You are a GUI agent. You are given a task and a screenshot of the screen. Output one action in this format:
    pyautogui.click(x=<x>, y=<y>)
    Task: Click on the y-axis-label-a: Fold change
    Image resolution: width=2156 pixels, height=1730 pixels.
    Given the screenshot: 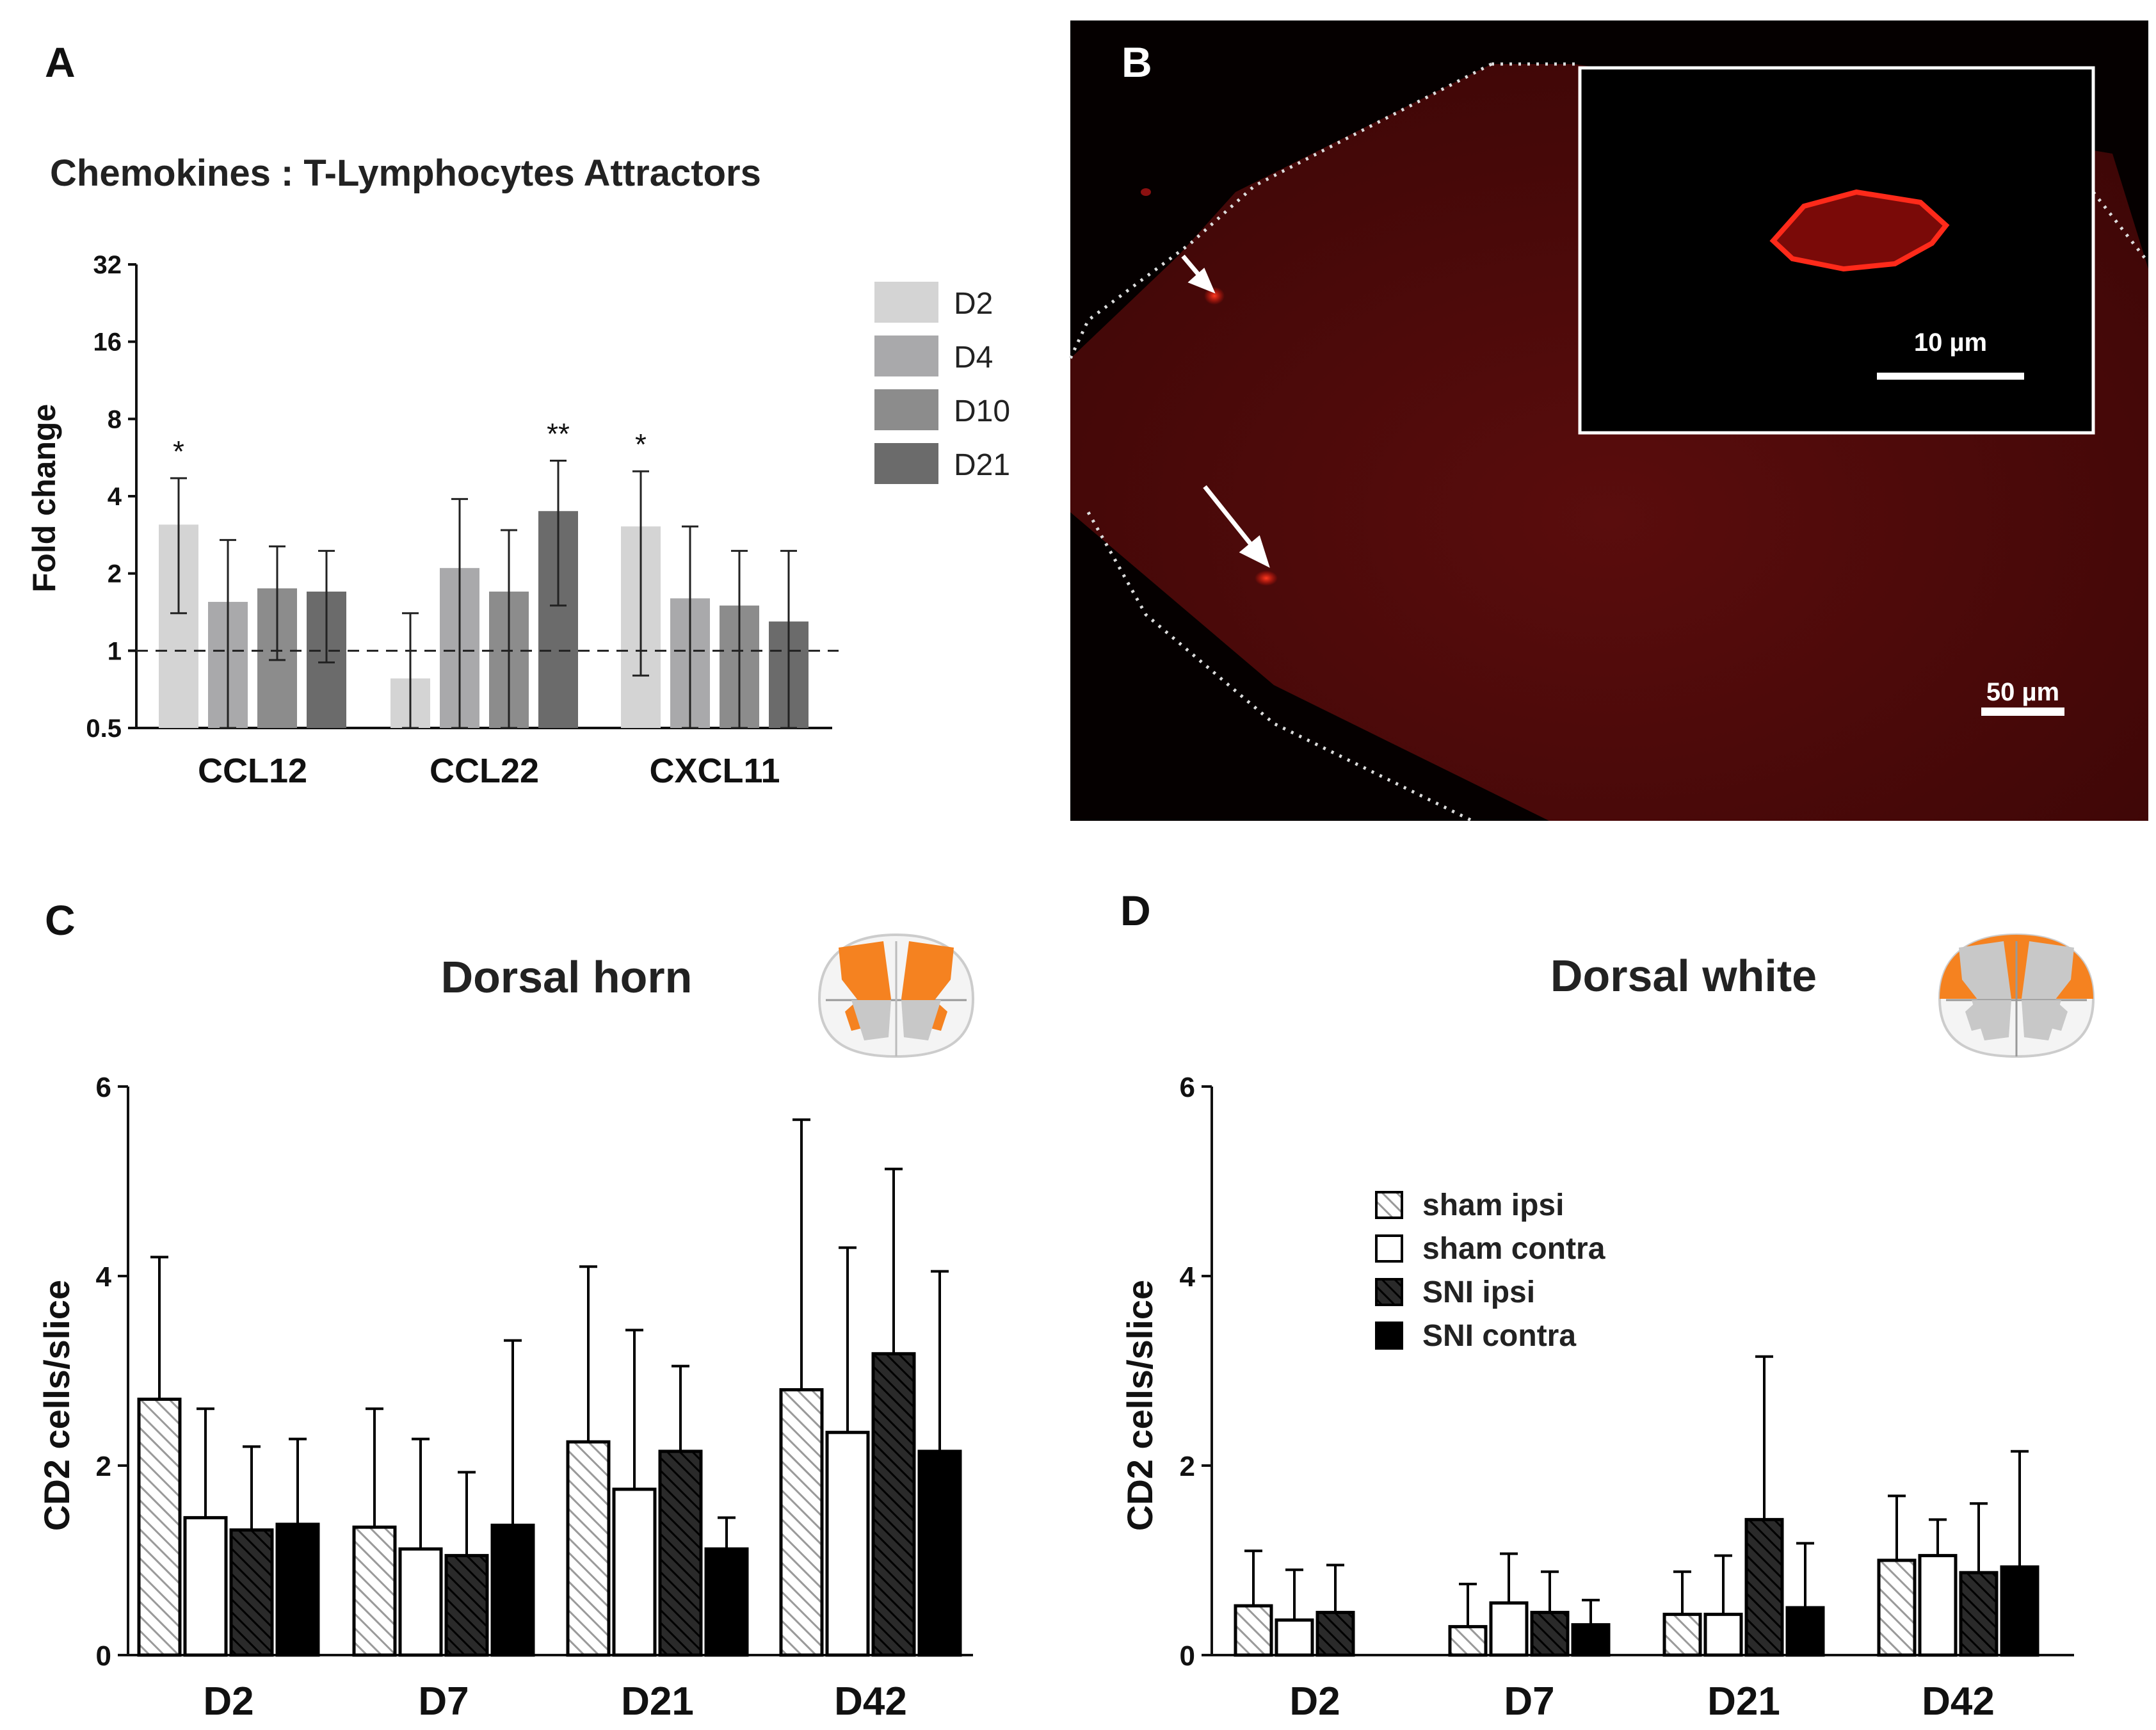 What is the action you would take?
    pyautogui.click(x=44, y=498)
    